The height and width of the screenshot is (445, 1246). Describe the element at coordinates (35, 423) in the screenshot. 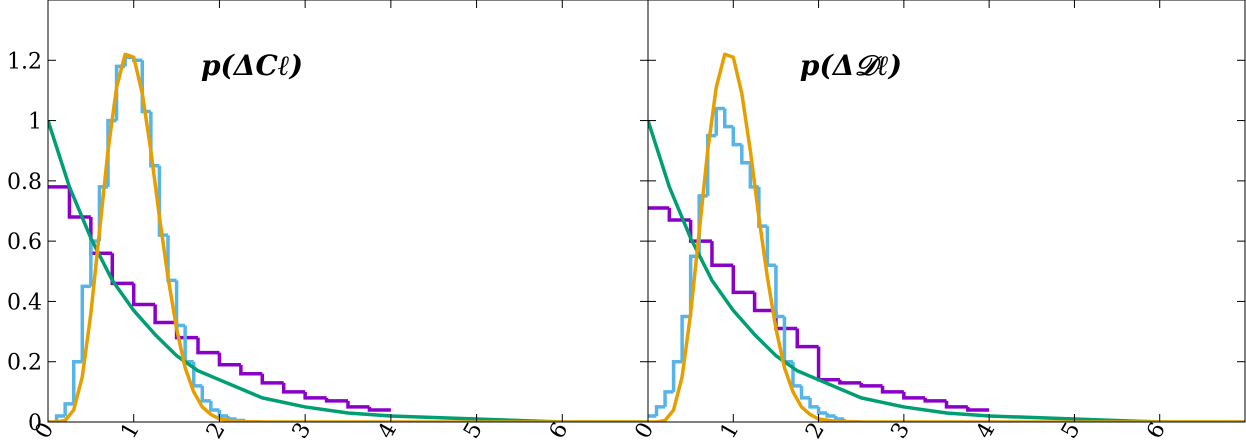

I see `y-tick-label: 0` at that location.